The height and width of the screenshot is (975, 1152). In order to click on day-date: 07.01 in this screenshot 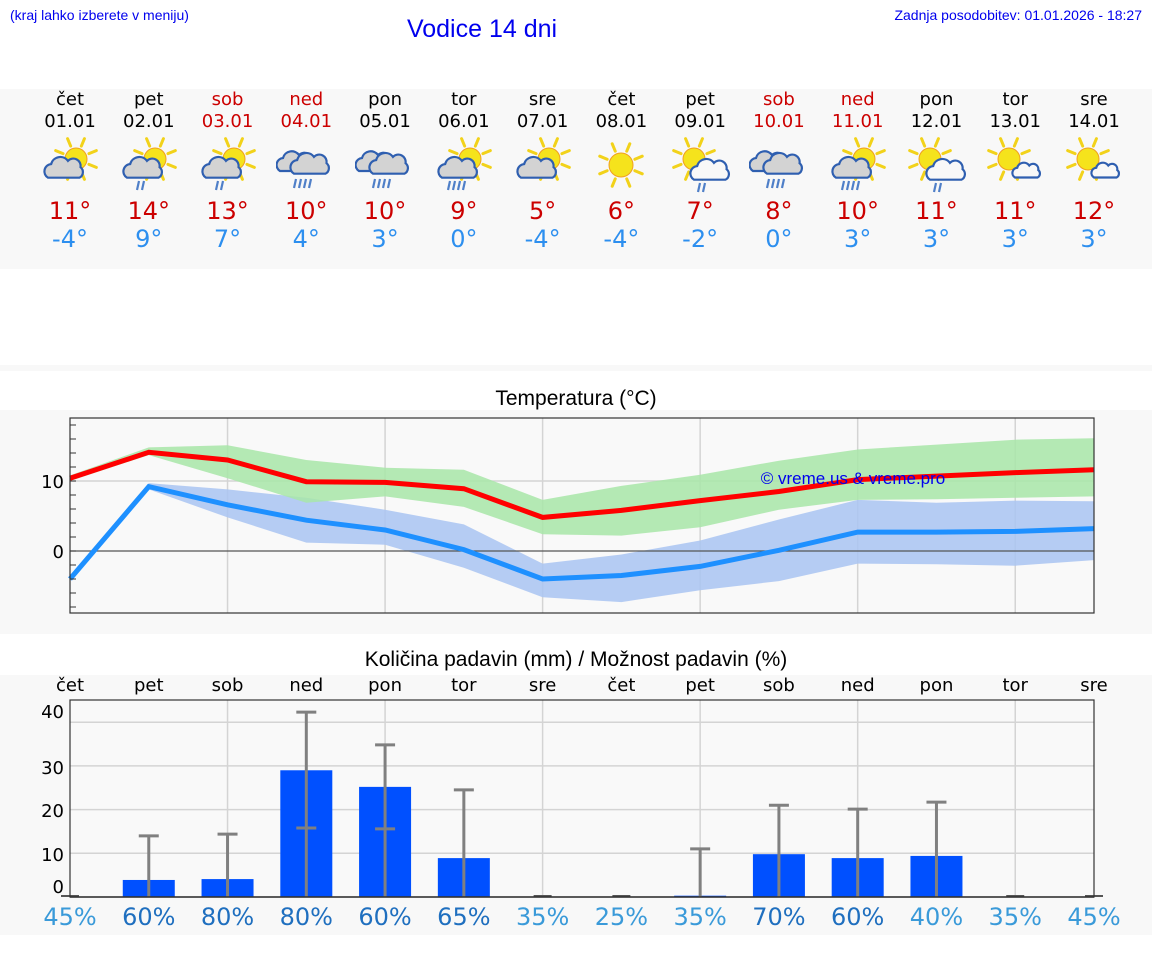, I will do `click(542, 121)`.